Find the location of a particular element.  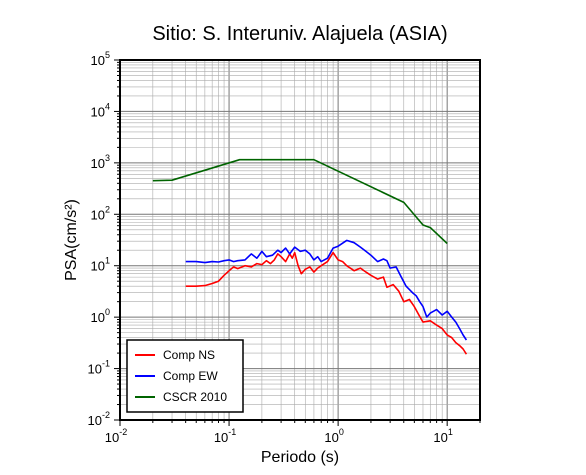

y-tick-label: 10⁴ is located at coordinates (100, 110).